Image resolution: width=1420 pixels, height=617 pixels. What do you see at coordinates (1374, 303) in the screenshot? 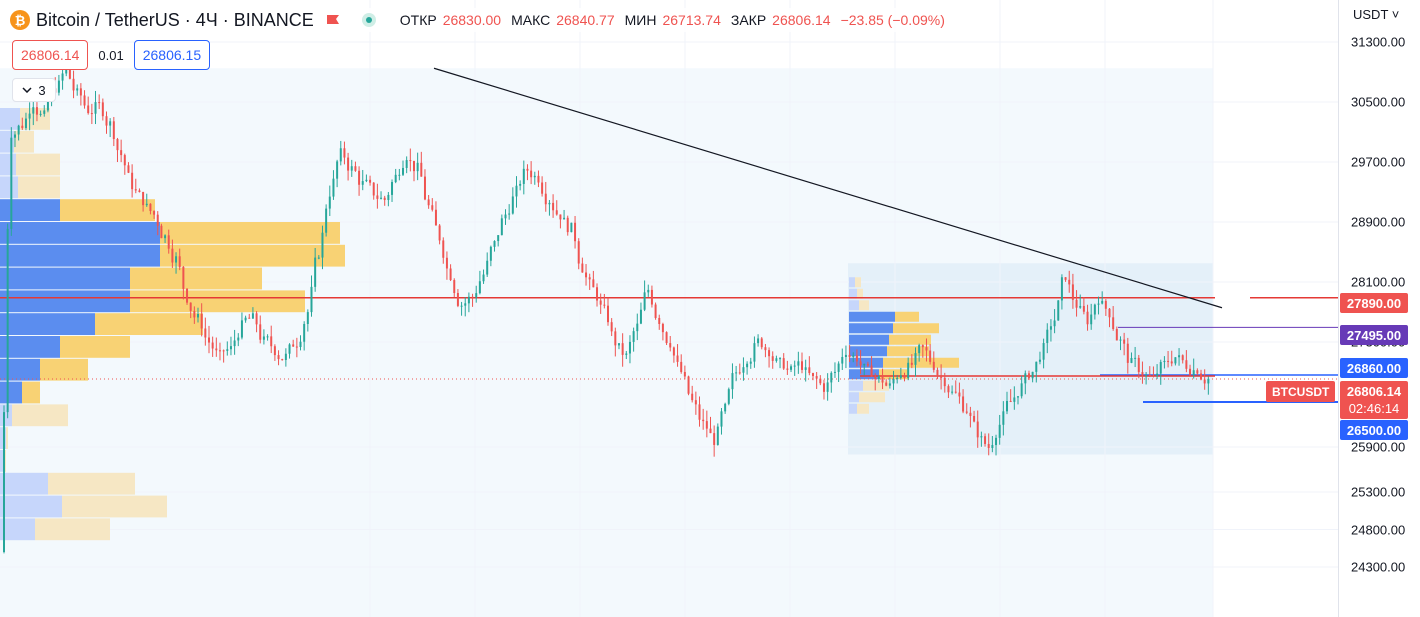
I see `level-tag-27890: 27890.00` at bounding box center [1374, 303].